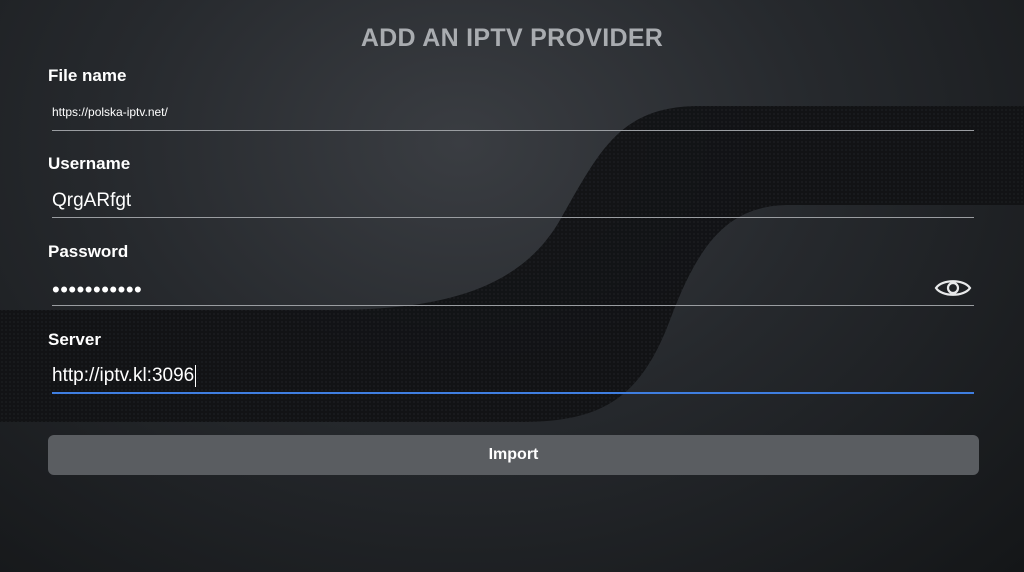  I want to click on password-label: Password, so click(88, 251).